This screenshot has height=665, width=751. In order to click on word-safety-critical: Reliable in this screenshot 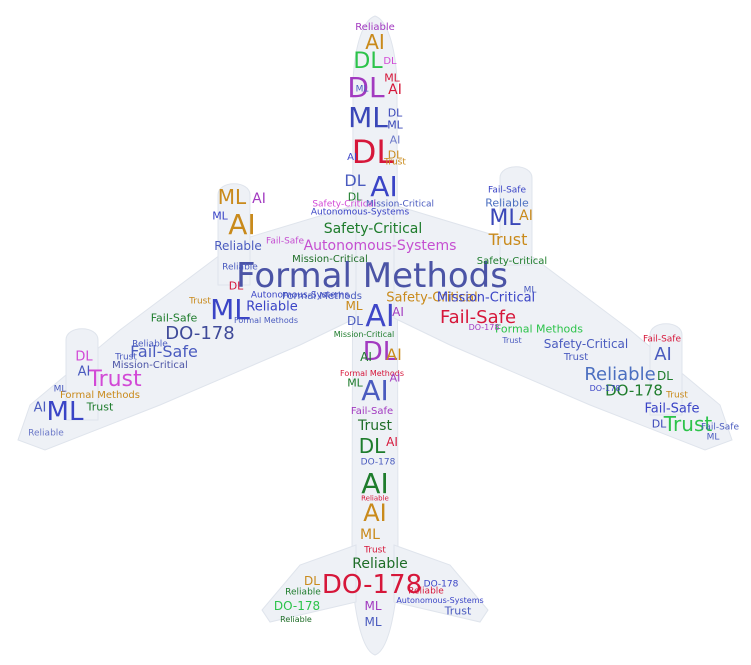, I will do `click(375, 498)`.